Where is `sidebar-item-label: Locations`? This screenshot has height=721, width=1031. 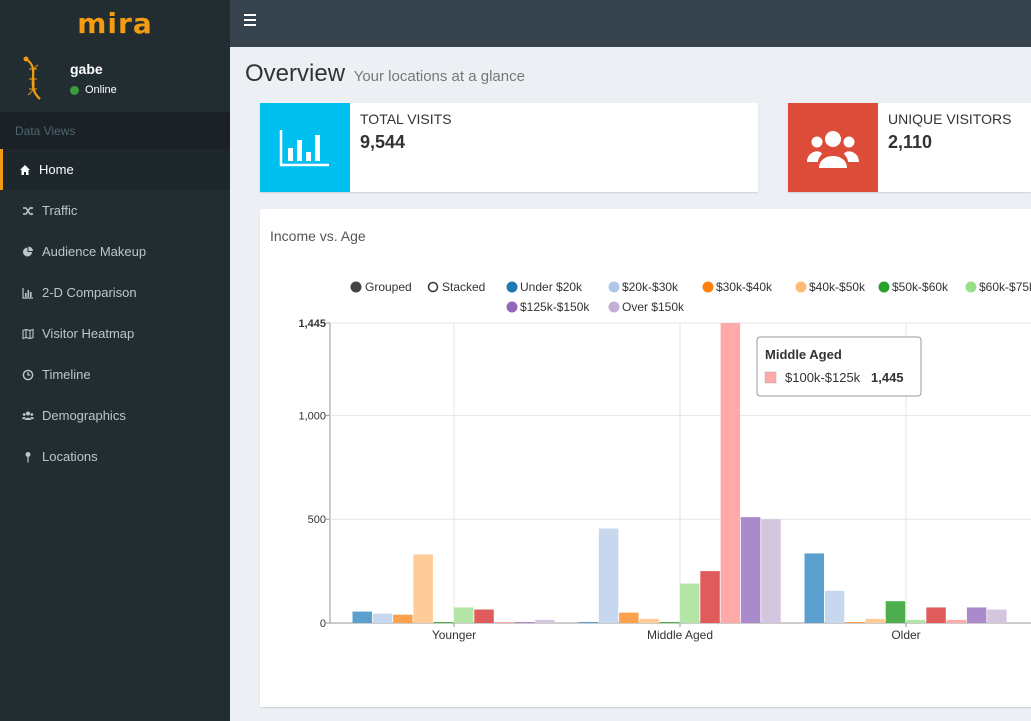
sidebar-item-label: Locations is located at coordinates (70, 456).